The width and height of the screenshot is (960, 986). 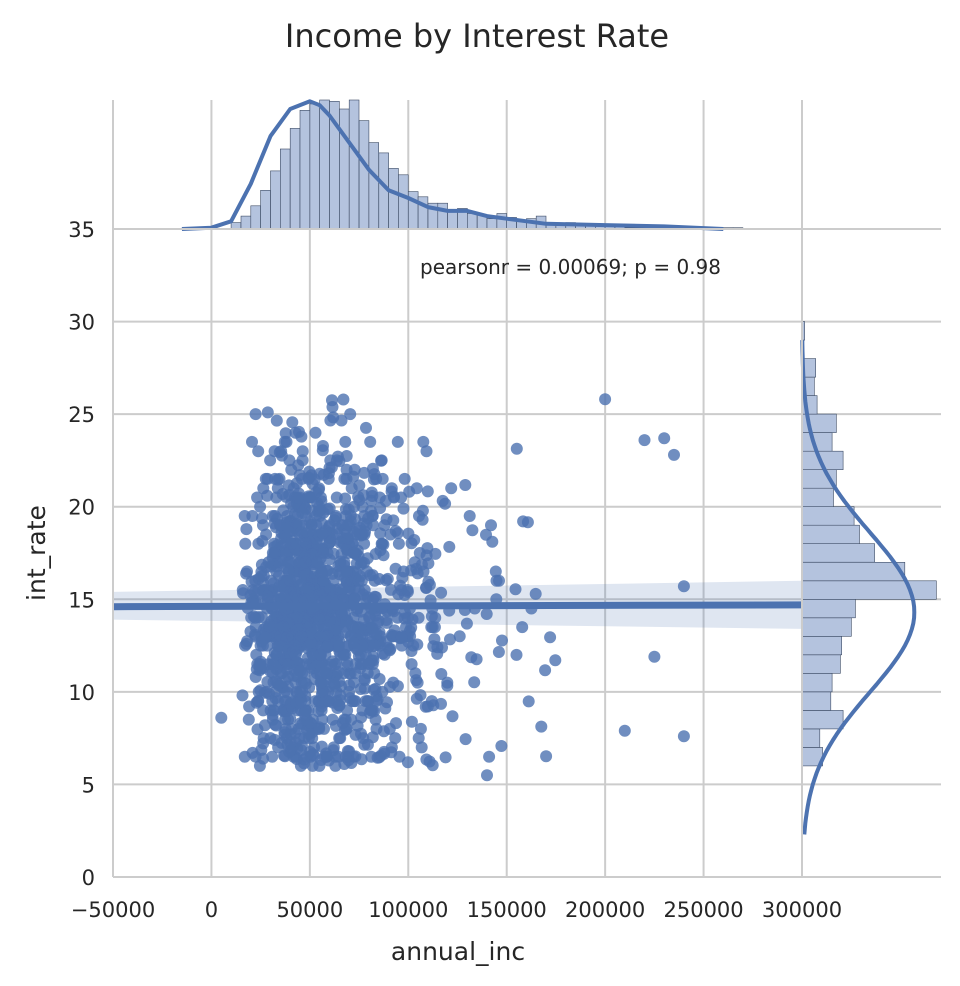 I want to click on x-marginal-histogram, so click(x=462, y=165).